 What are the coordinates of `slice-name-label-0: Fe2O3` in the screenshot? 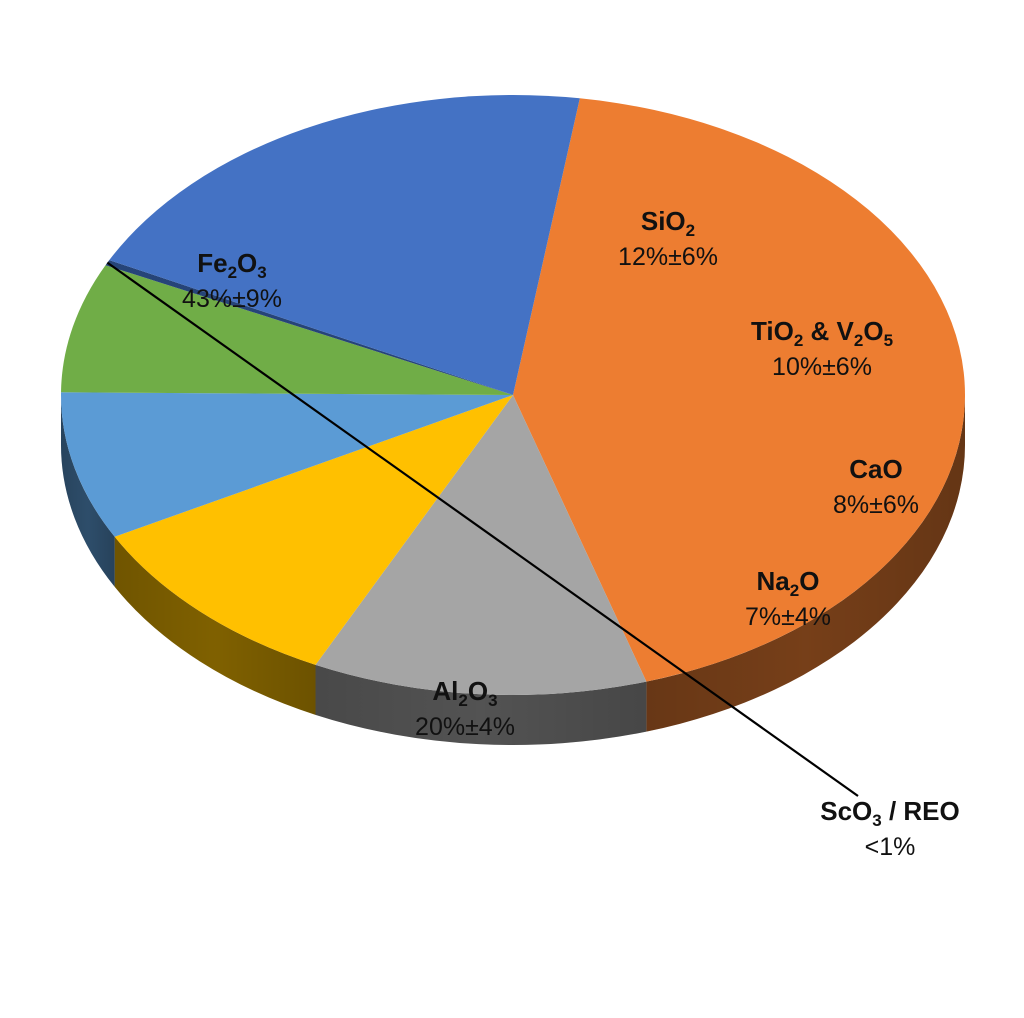 It's located at (232, 265).